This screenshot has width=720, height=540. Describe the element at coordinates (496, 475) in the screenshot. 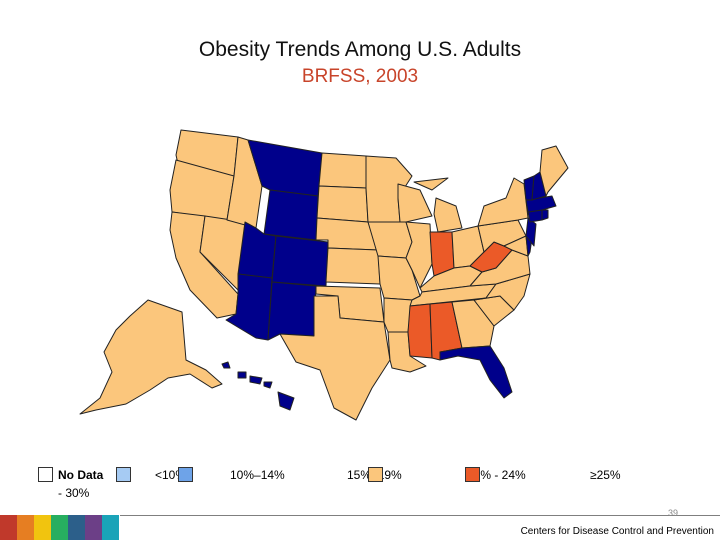

I see `legend-label-20-24: 20% - 24%` at that location.